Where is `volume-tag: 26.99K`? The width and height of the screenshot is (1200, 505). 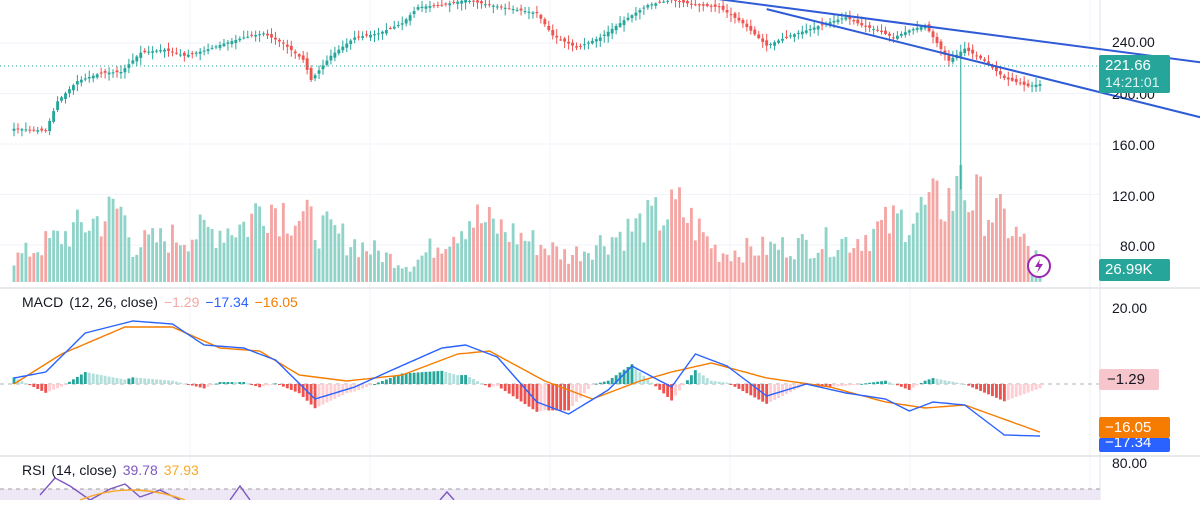
volume-tag: 26.99K is located at coordinates (1134, 270).